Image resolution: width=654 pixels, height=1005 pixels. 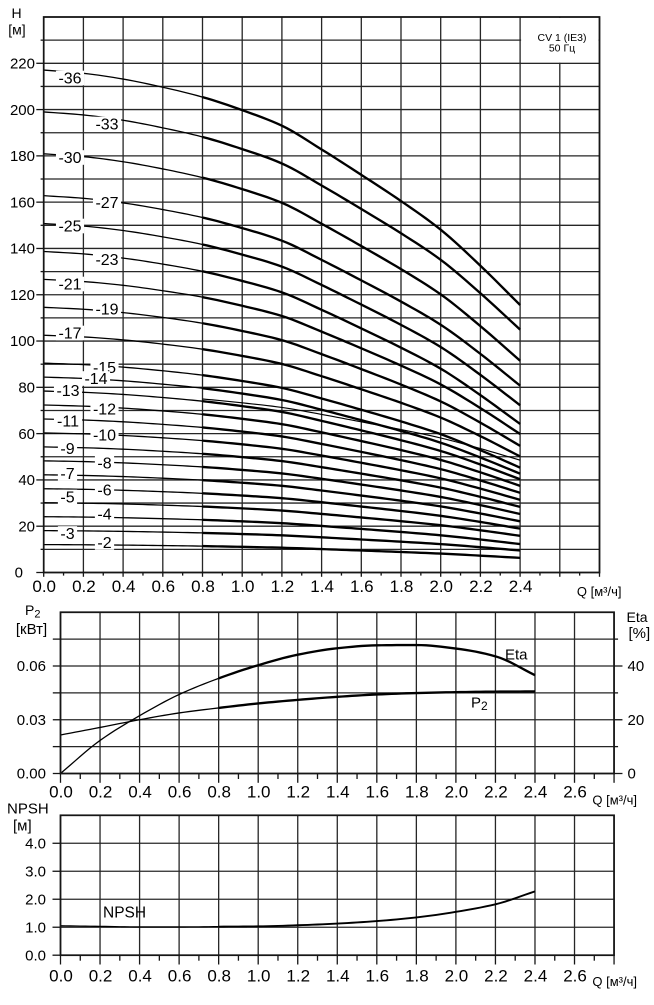 What do you see at coordinates (69, 227) in the screenshot?
I see `svg-text: -25` at bounding box center [69, 227].